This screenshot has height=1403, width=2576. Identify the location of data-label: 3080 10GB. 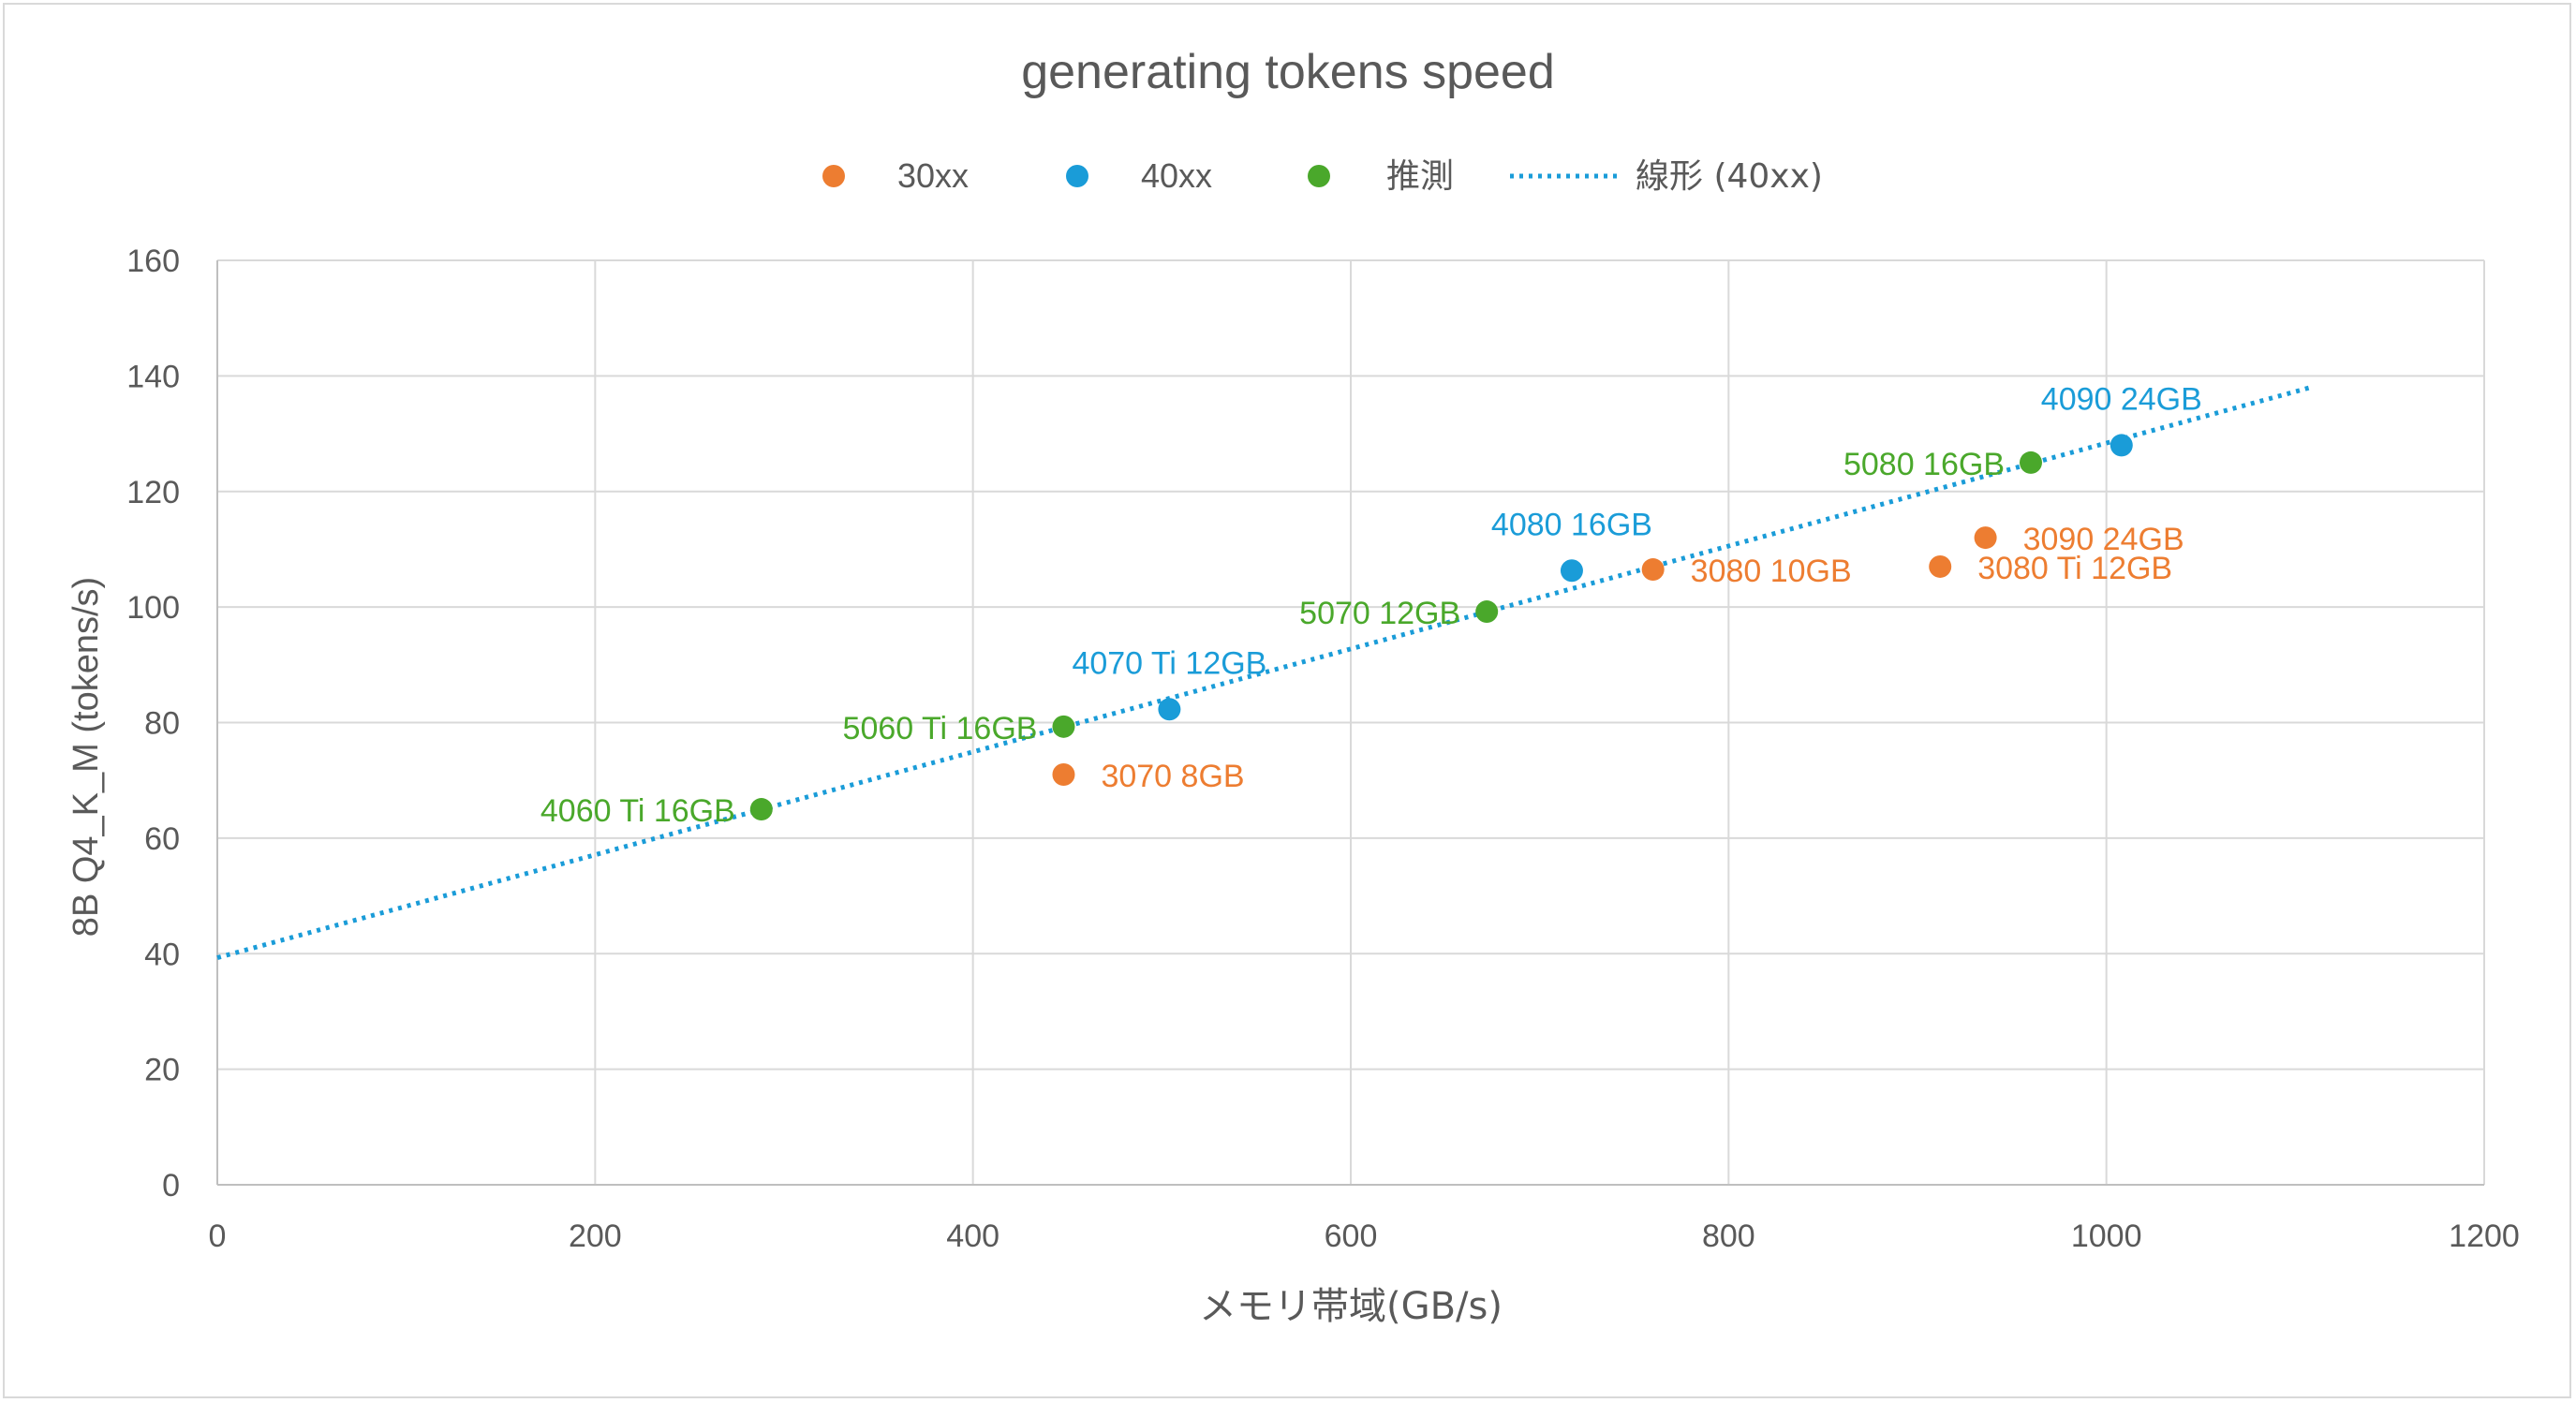
(1772, 572).